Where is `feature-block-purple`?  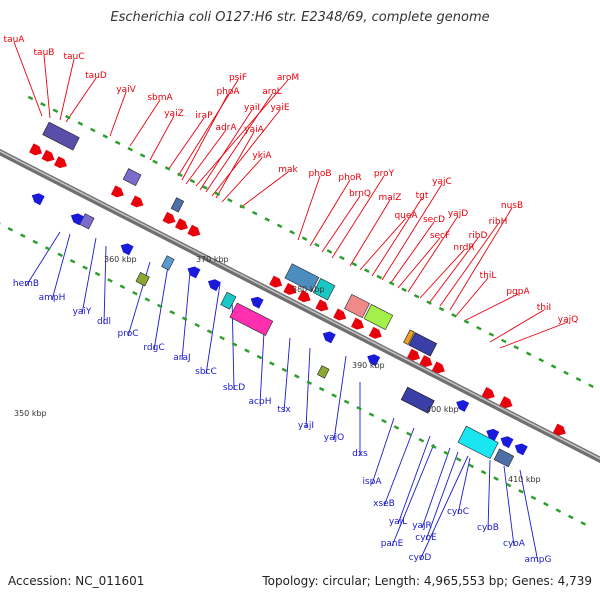 feature-block-purple is located at coordinates (61, 136).